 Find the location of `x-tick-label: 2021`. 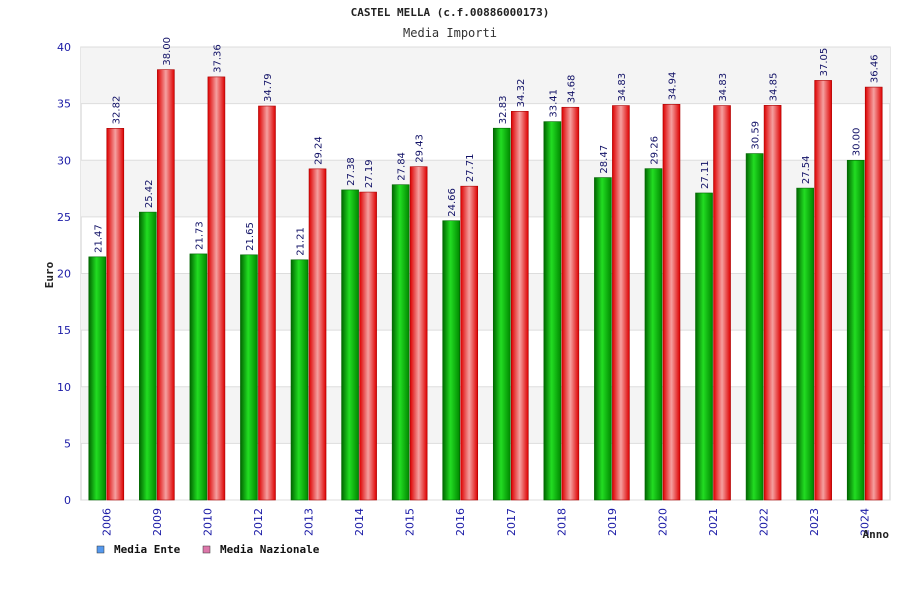

x-tick-label: 2021 is located at coordinates (713, 522).